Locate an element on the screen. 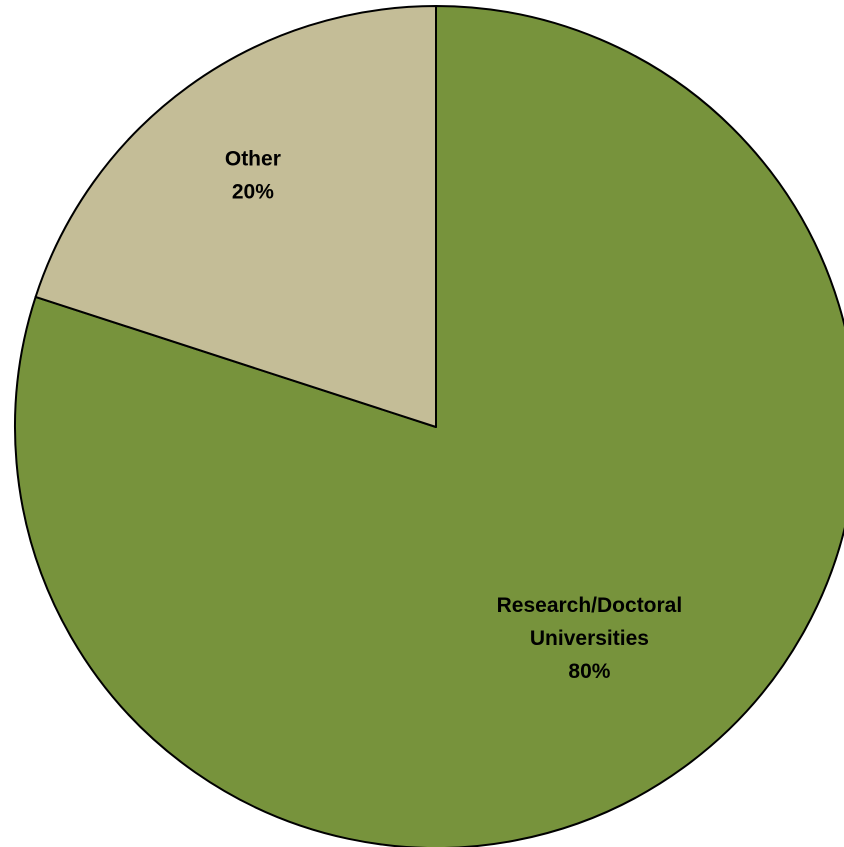 This screenshot has height=847, width=844. pie-slice-name-line: Universities is located at coordinates (589, 638).